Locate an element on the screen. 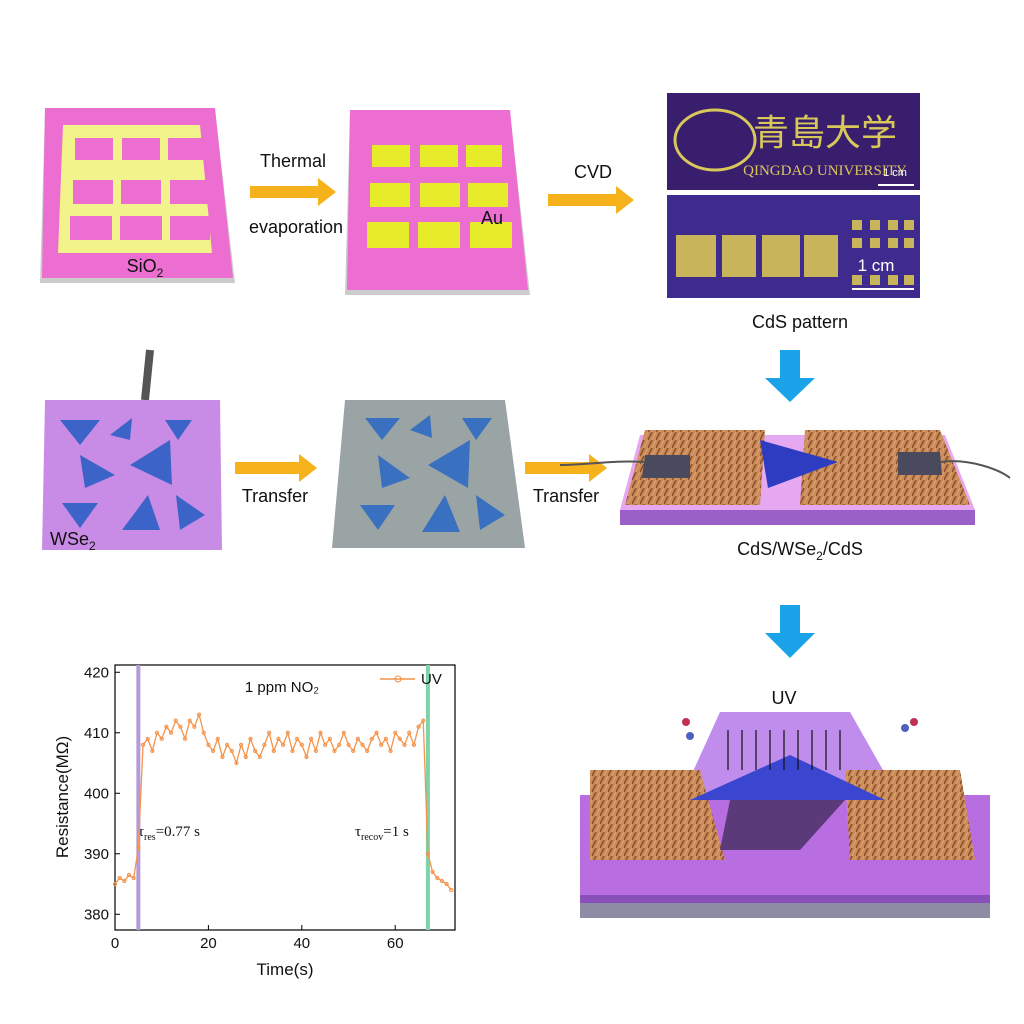 This screenshot has width=1024, height=1024. step-label: Thermal is located at coordinates (293, 161).